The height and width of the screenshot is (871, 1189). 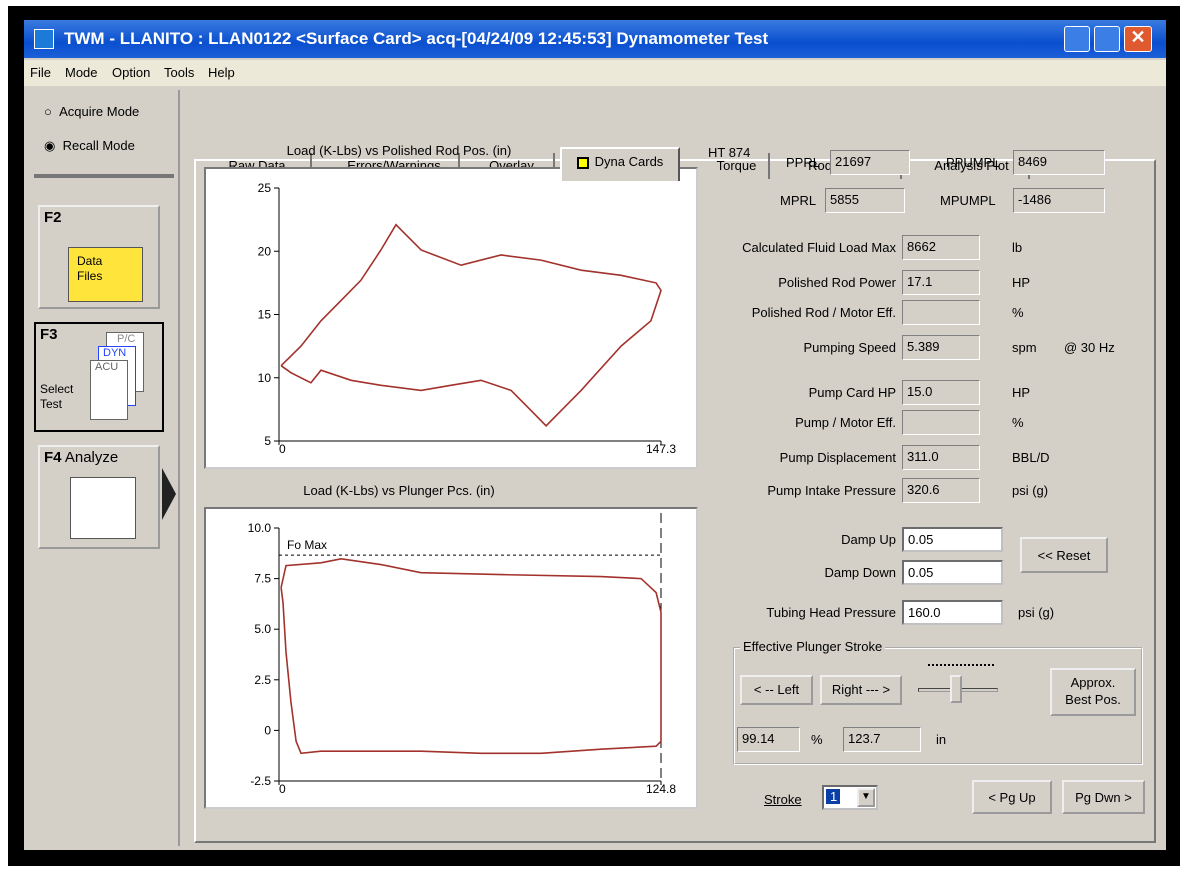 I want to click on y-tick-label: 20, so click(x=265, y=251).